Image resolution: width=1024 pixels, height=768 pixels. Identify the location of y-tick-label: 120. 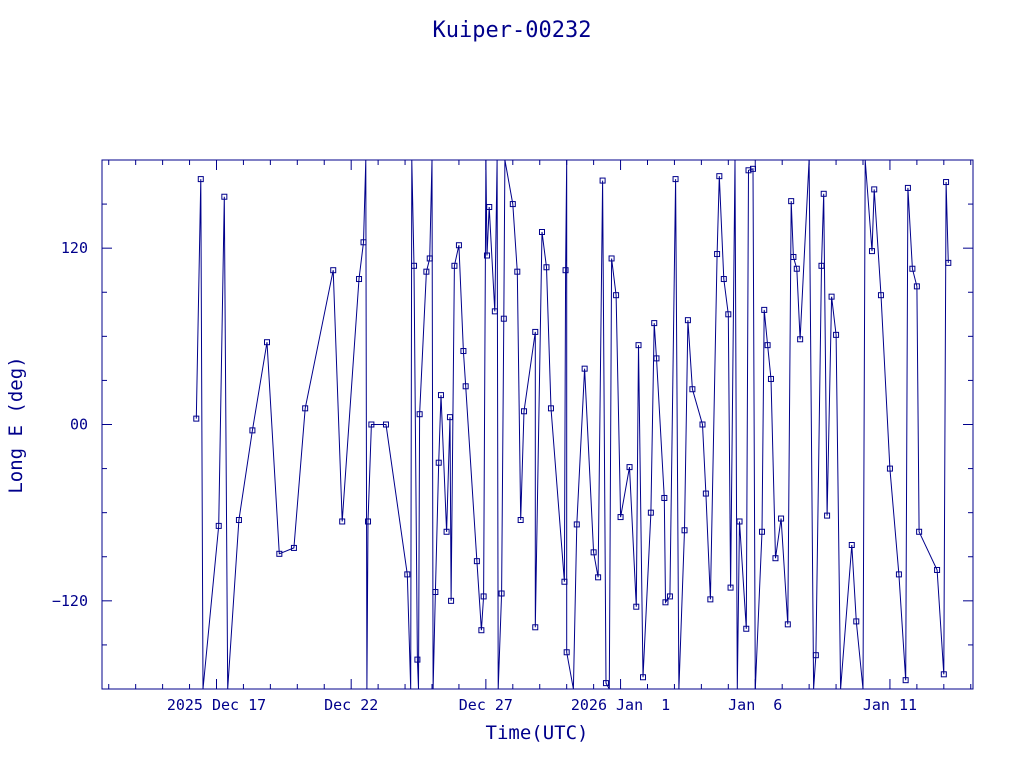
(74, 248).